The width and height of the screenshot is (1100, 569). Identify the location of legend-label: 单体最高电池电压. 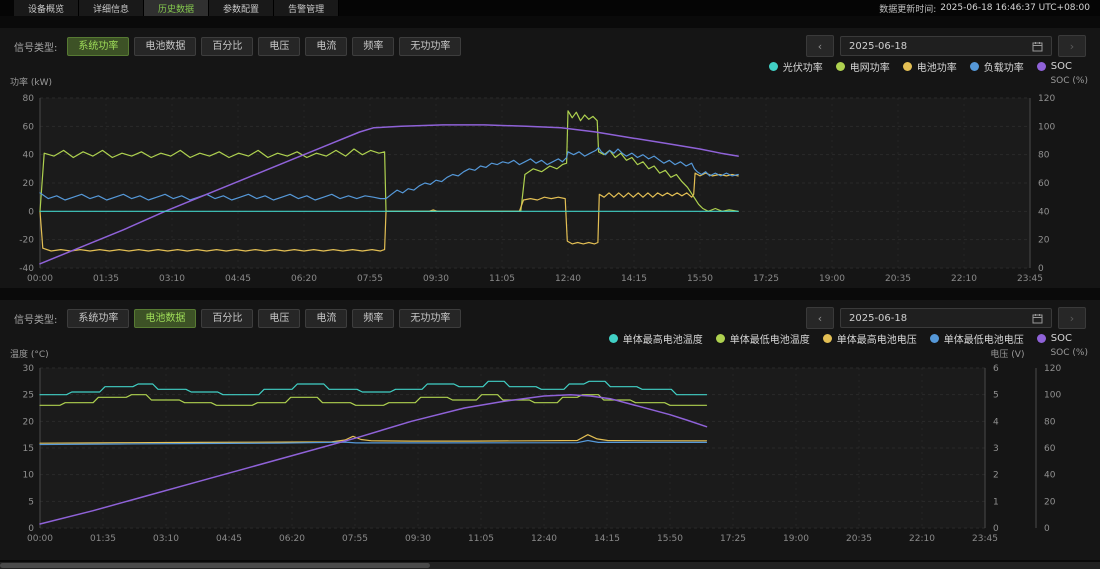
(876, 340).